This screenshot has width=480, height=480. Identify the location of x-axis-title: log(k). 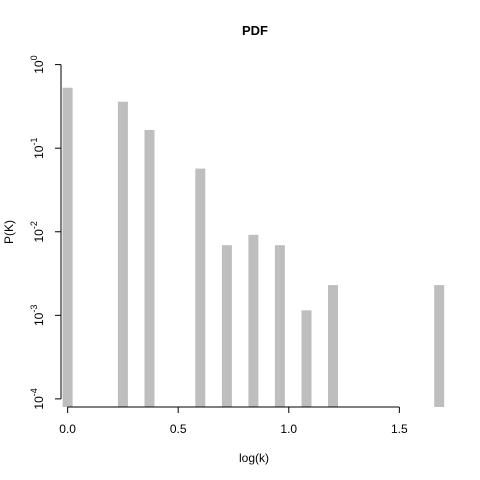
(254, 458).